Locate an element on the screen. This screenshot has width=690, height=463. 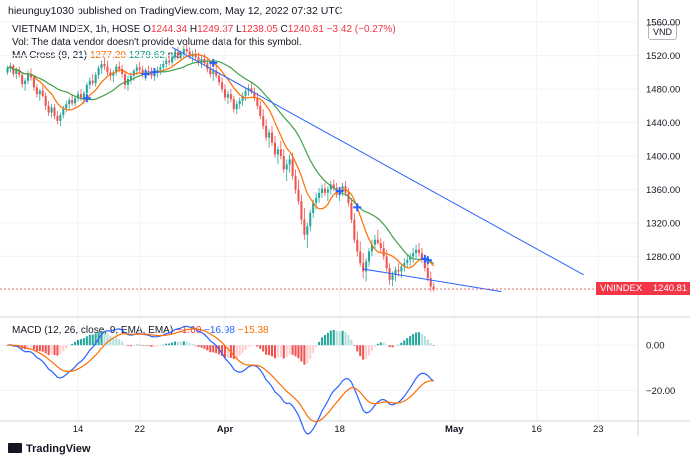
time-tick-label: 23 is located at coordinates (598, 429).